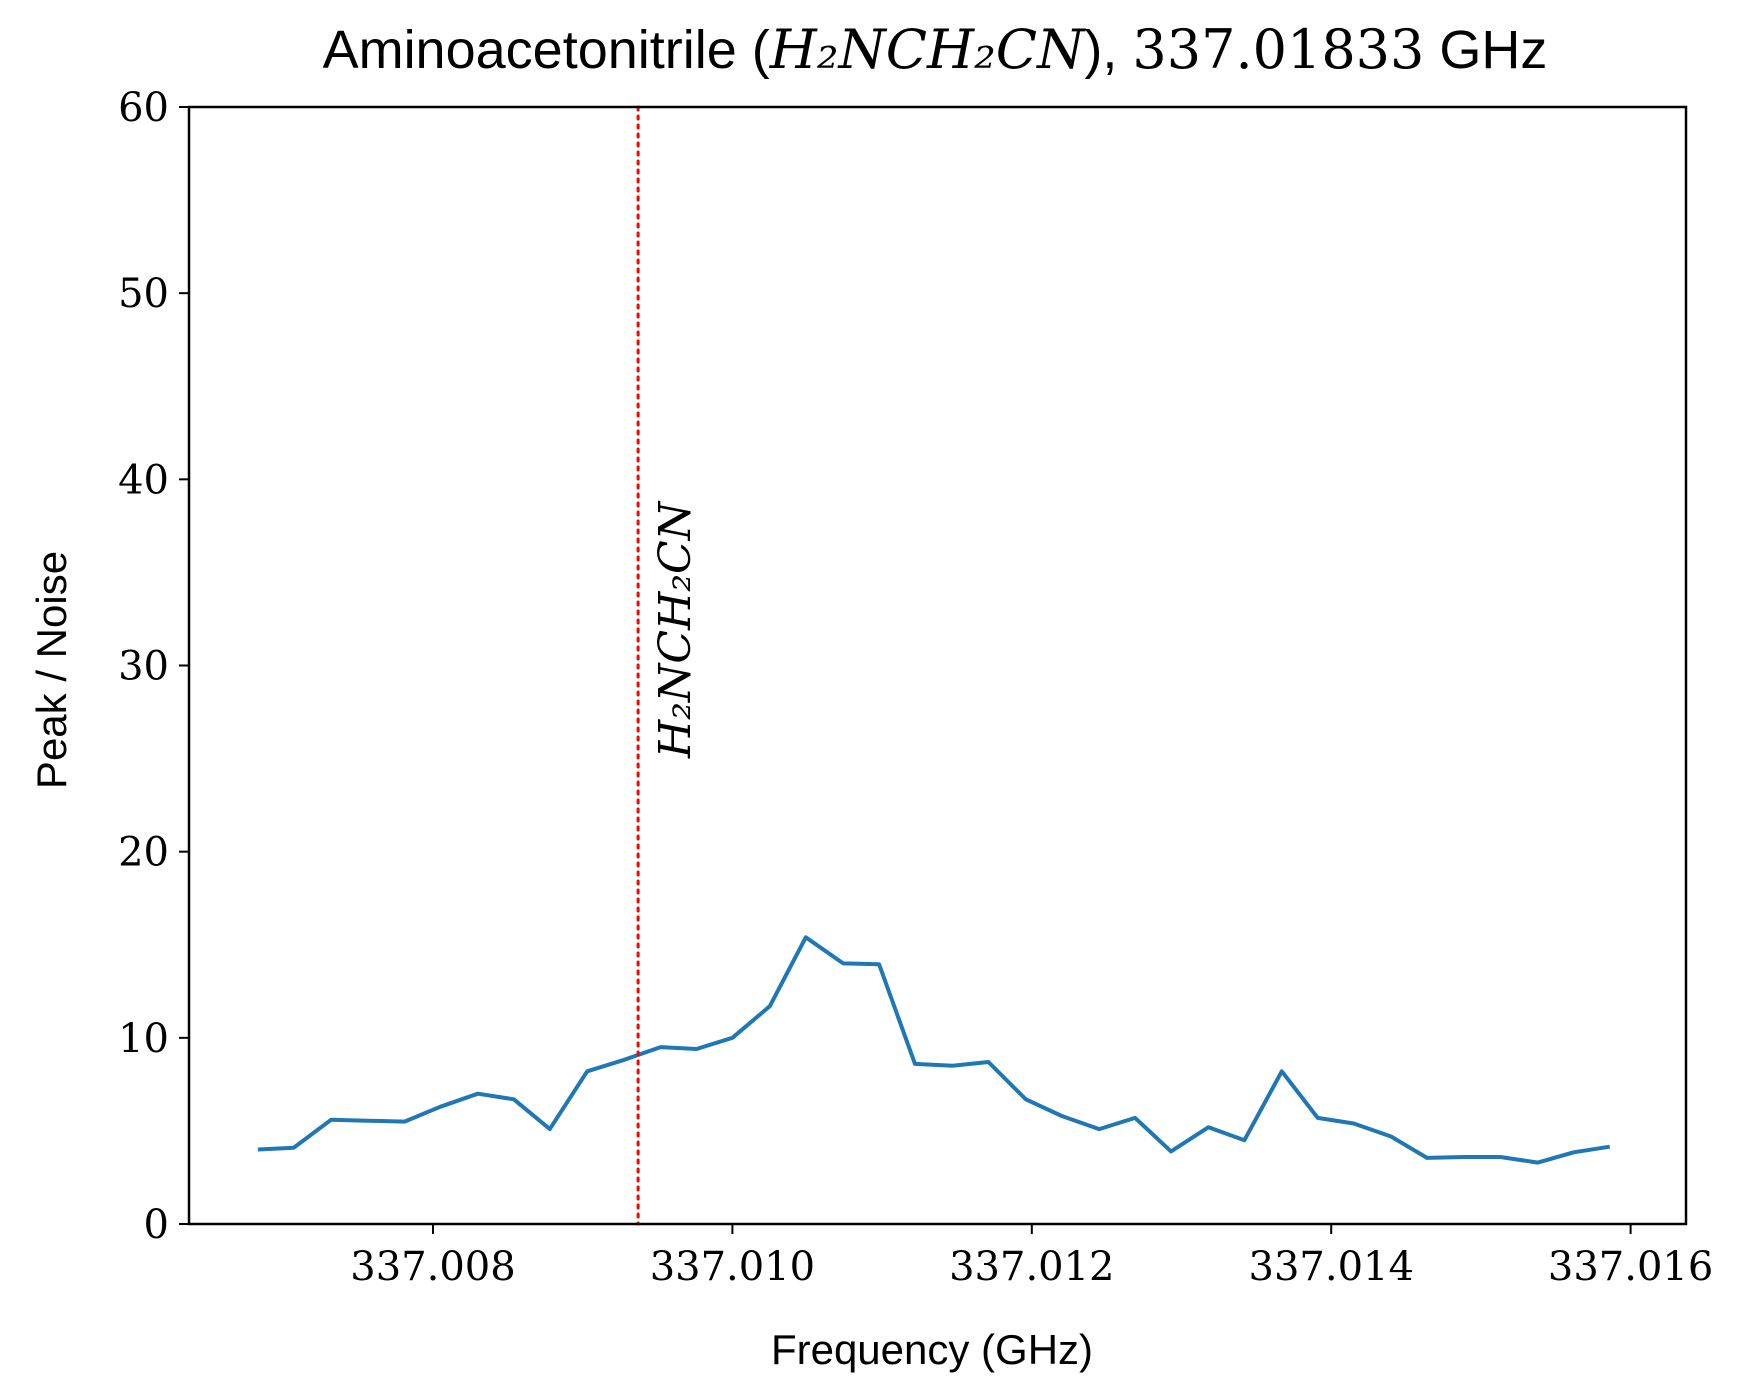 The image size is (1748, 1399). Describe the element at coordinates (732, 1267) in the screenshot. I see `x-tick-label: 337.010` at that location.